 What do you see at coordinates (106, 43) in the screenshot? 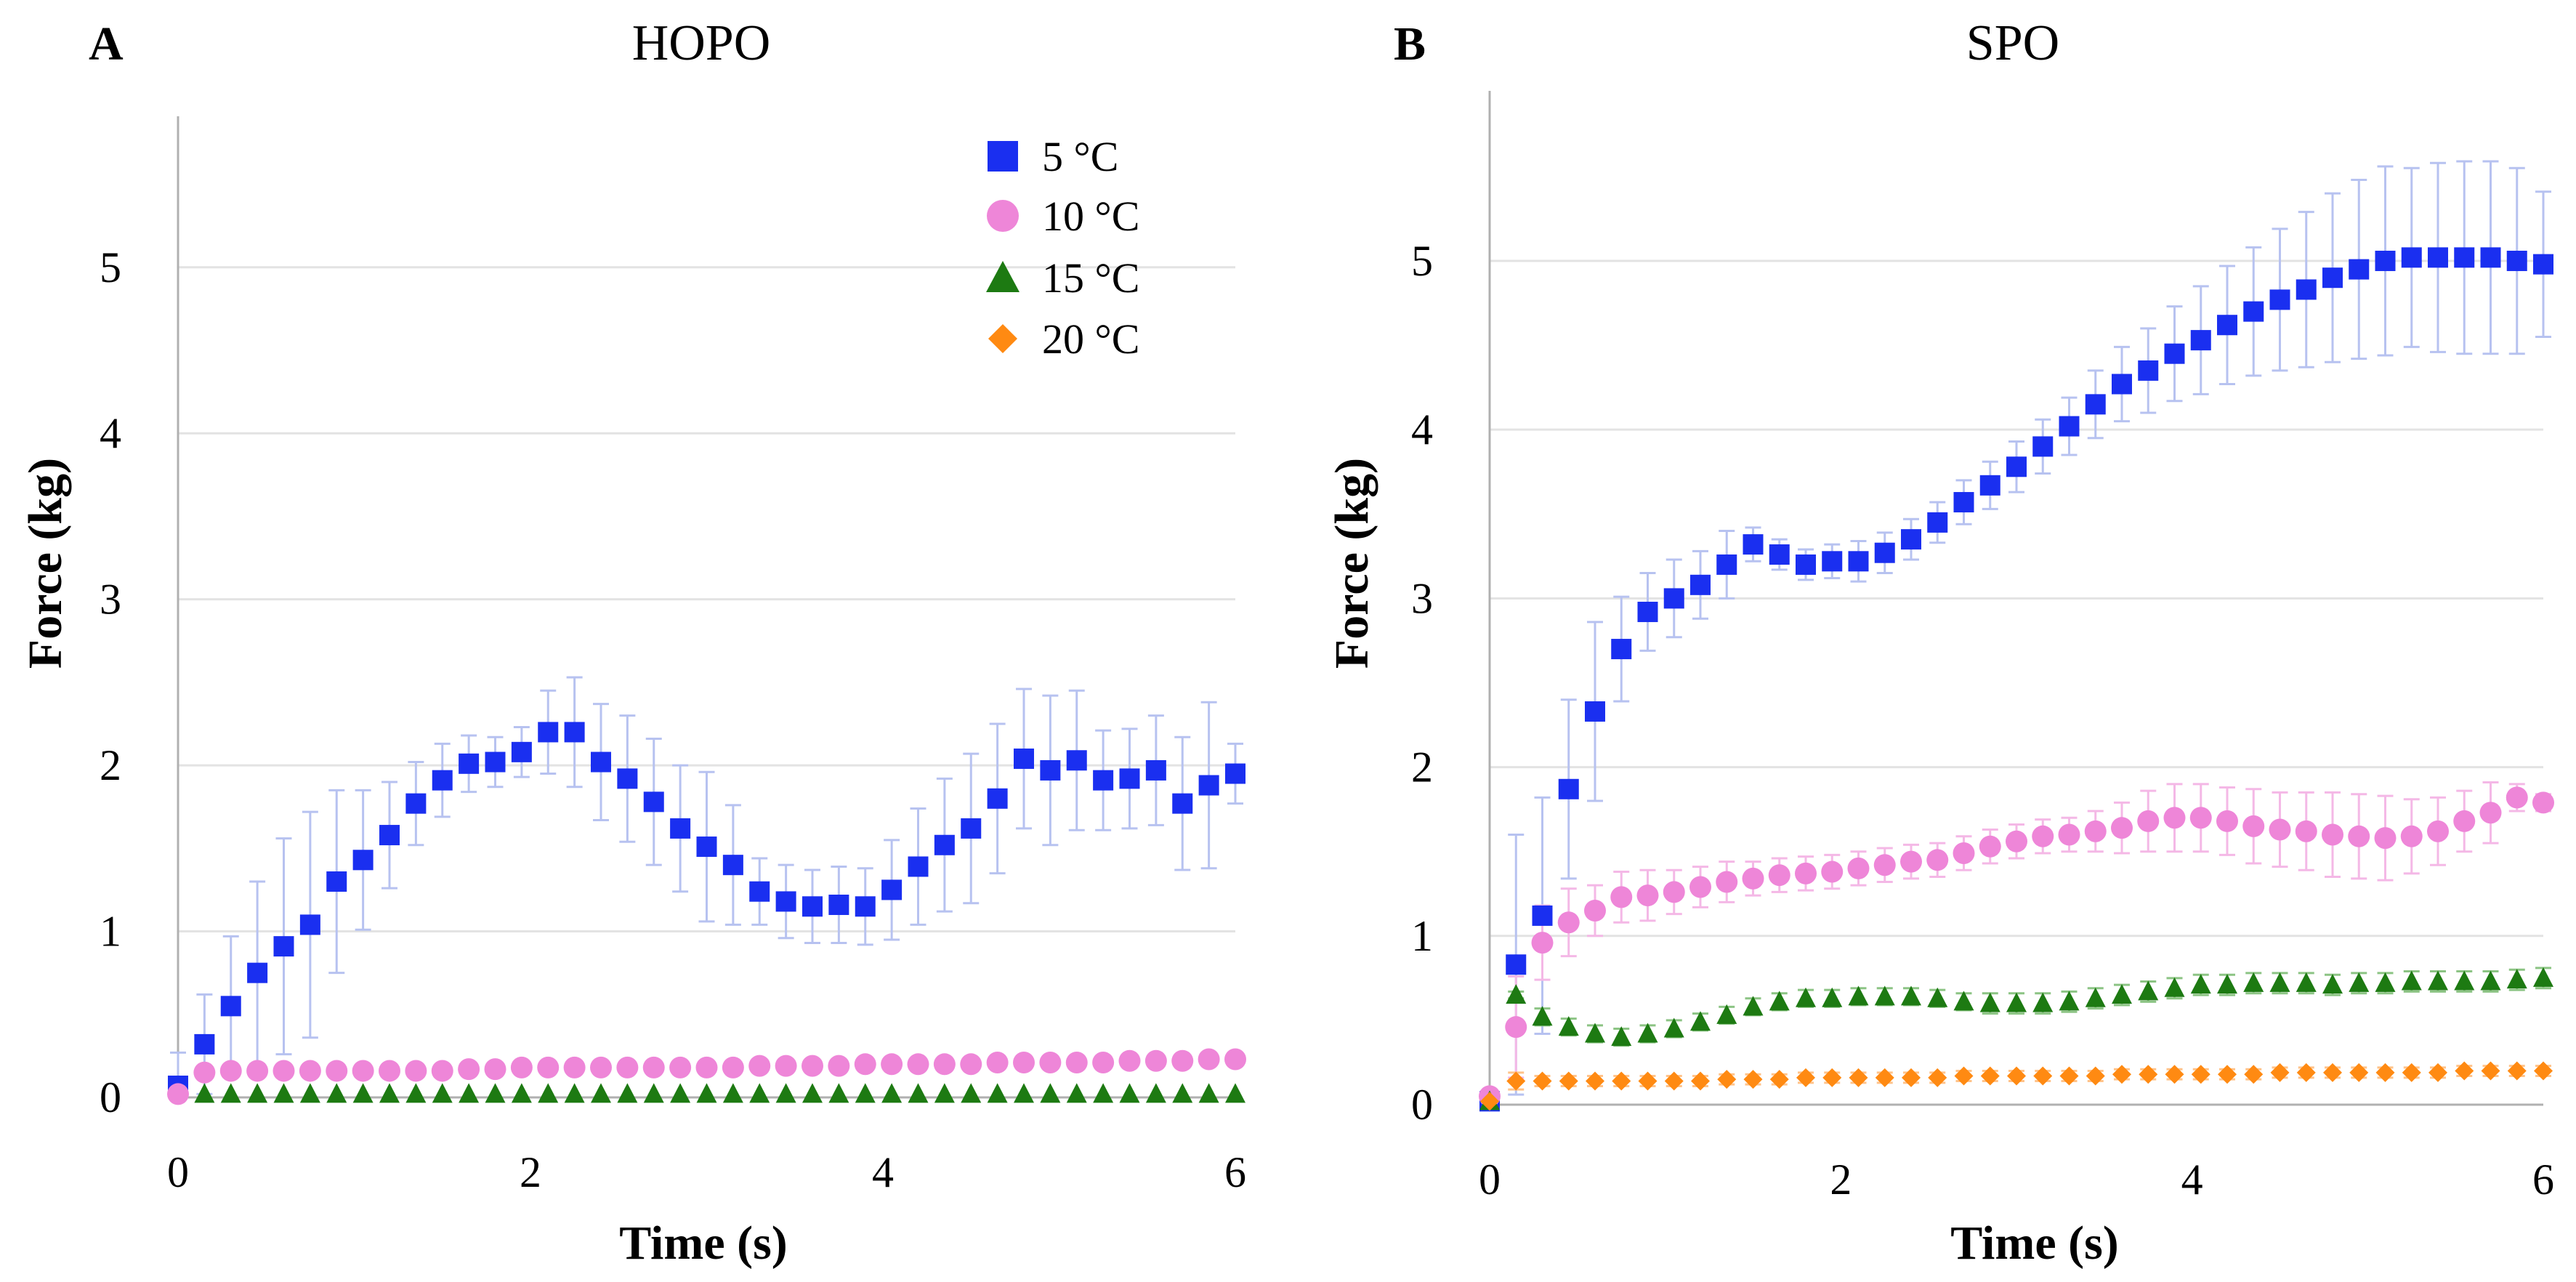
I see `panel-a-letter: A` at bounding box center [106, 43].